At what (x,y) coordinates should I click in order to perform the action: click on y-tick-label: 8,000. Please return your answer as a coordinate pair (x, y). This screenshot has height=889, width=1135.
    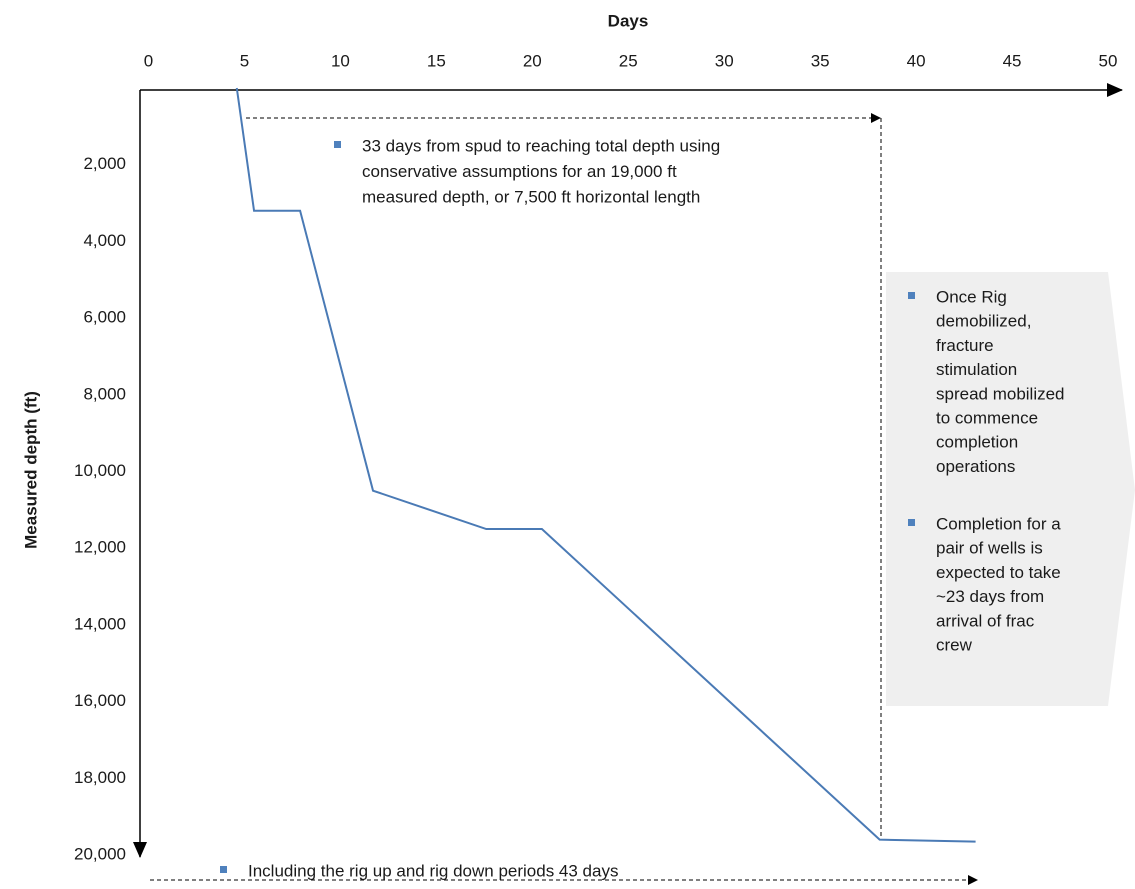
    Looking at the image, I should click on (104, 393).